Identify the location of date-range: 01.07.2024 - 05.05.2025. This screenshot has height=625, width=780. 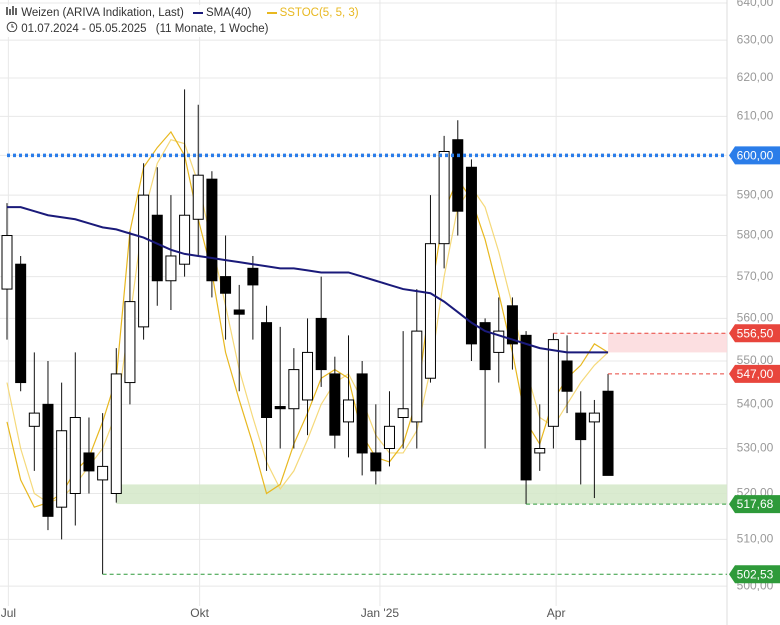
(84, 29).